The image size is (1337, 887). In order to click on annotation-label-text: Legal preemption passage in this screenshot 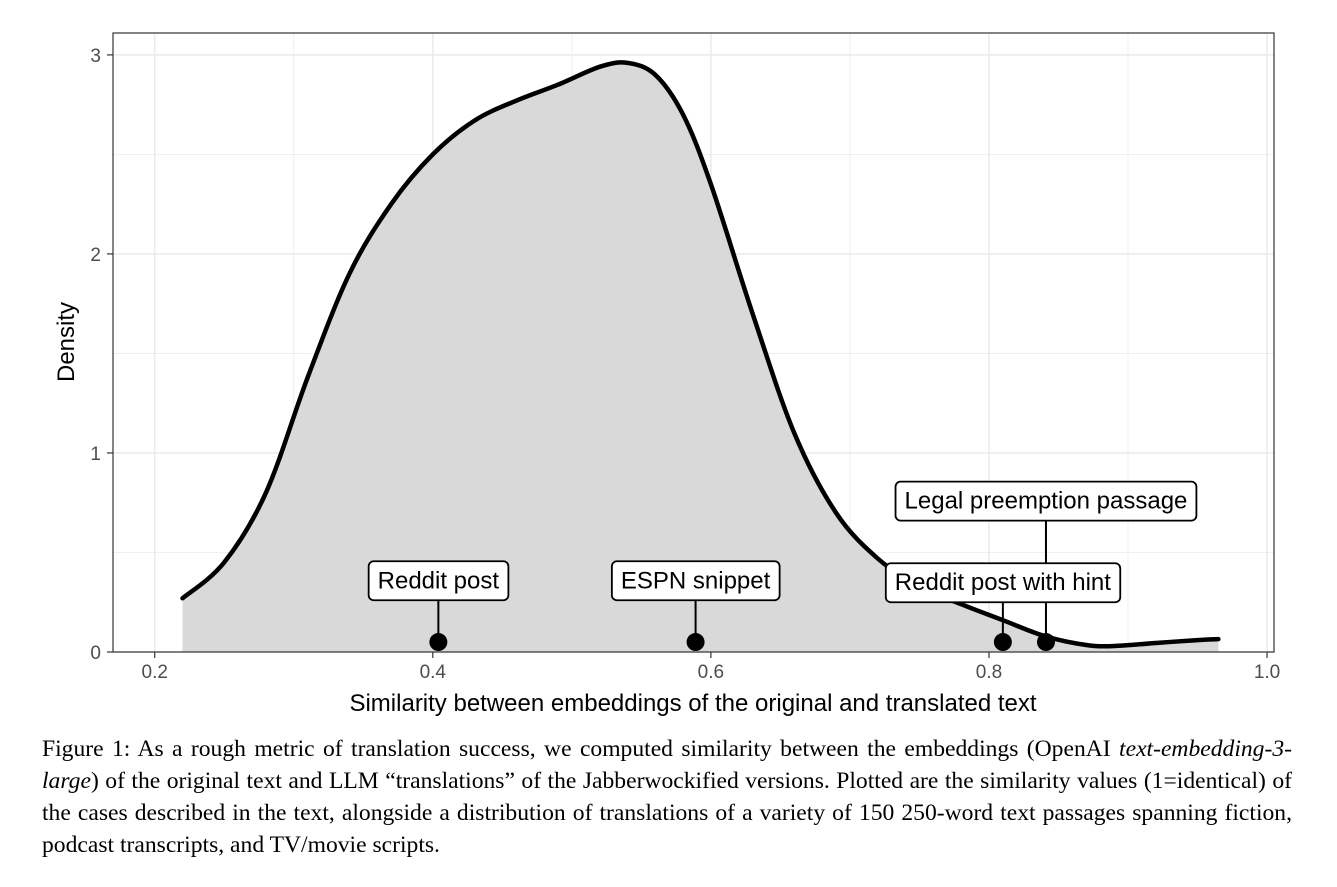, I will do `click(1046, 501)`.